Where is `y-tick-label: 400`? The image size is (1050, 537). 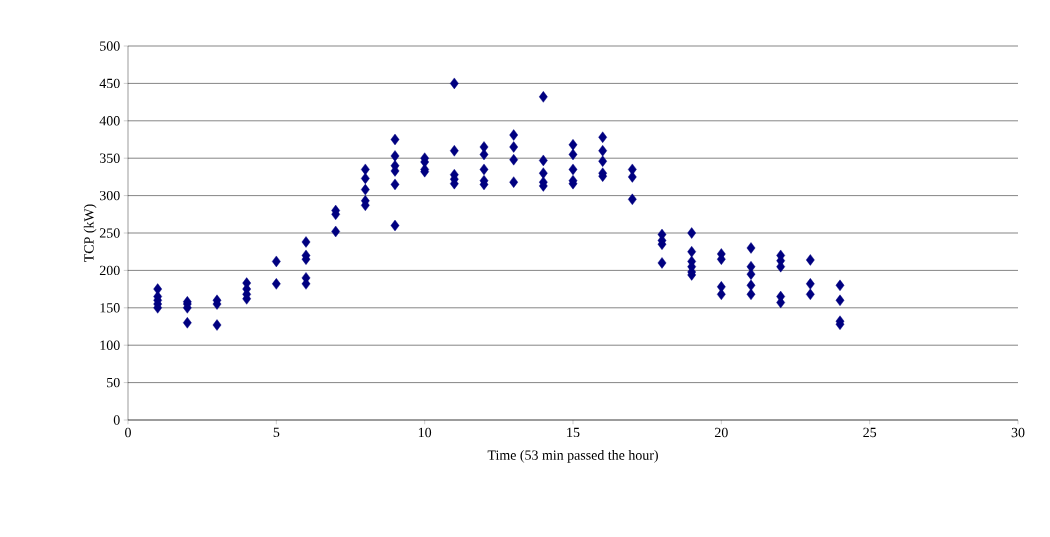
y-tick-label: 400 is located at coordinates (109, 121).